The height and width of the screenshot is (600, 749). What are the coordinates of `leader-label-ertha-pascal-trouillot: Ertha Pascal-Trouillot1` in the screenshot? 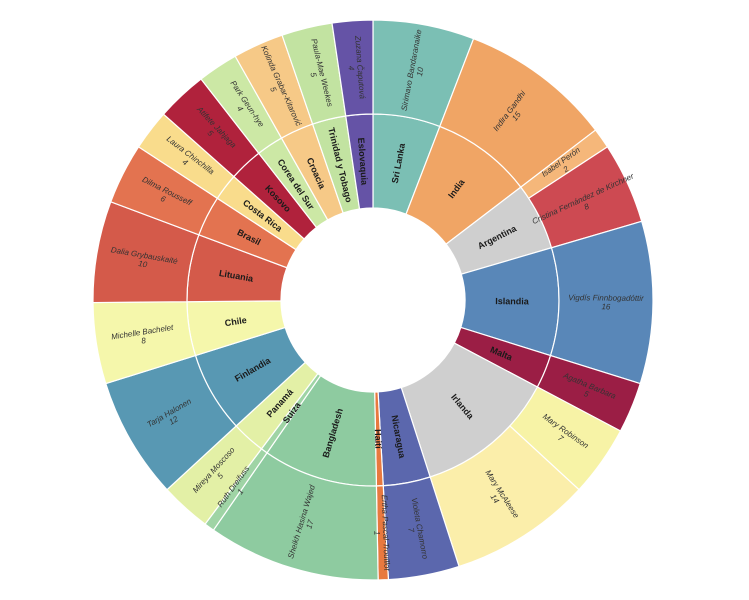 It's located at (381, 533).